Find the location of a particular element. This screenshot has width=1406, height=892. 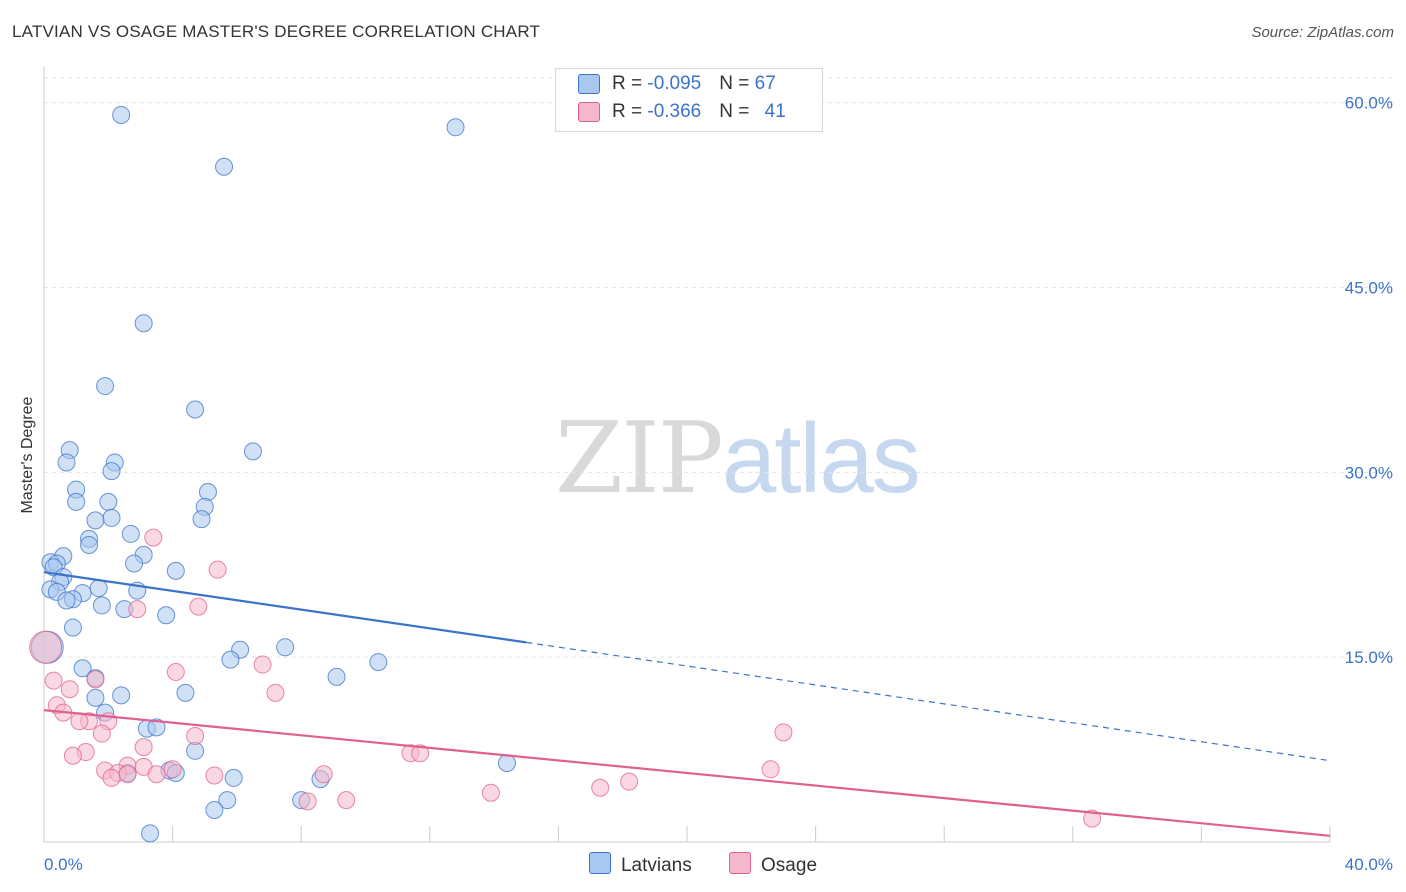

watermark-atlas: atlas is located at coordinates (821, 458).